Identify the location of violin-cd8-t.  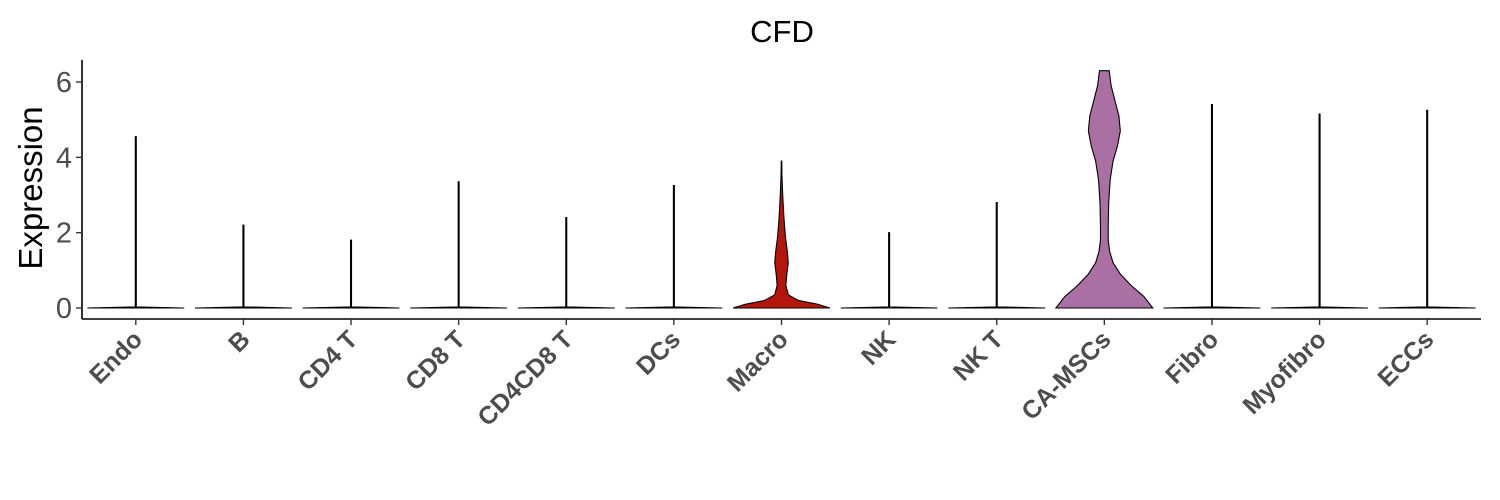
(459, 245).